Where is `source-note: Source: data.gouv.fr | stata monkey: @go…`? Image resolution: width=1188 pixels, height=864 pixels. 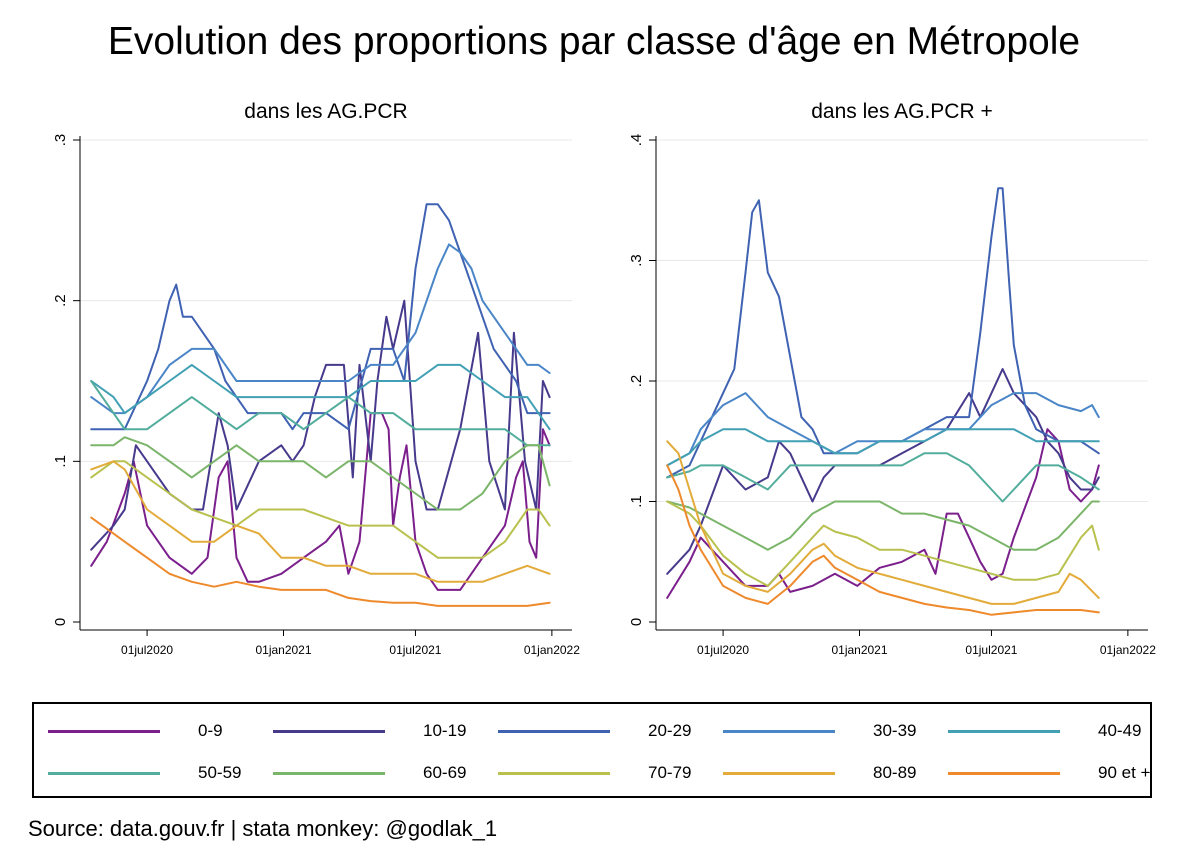 source-note: Source: data.gouv.fr | stata monkey: @go… is located at coordinates (263, 828).